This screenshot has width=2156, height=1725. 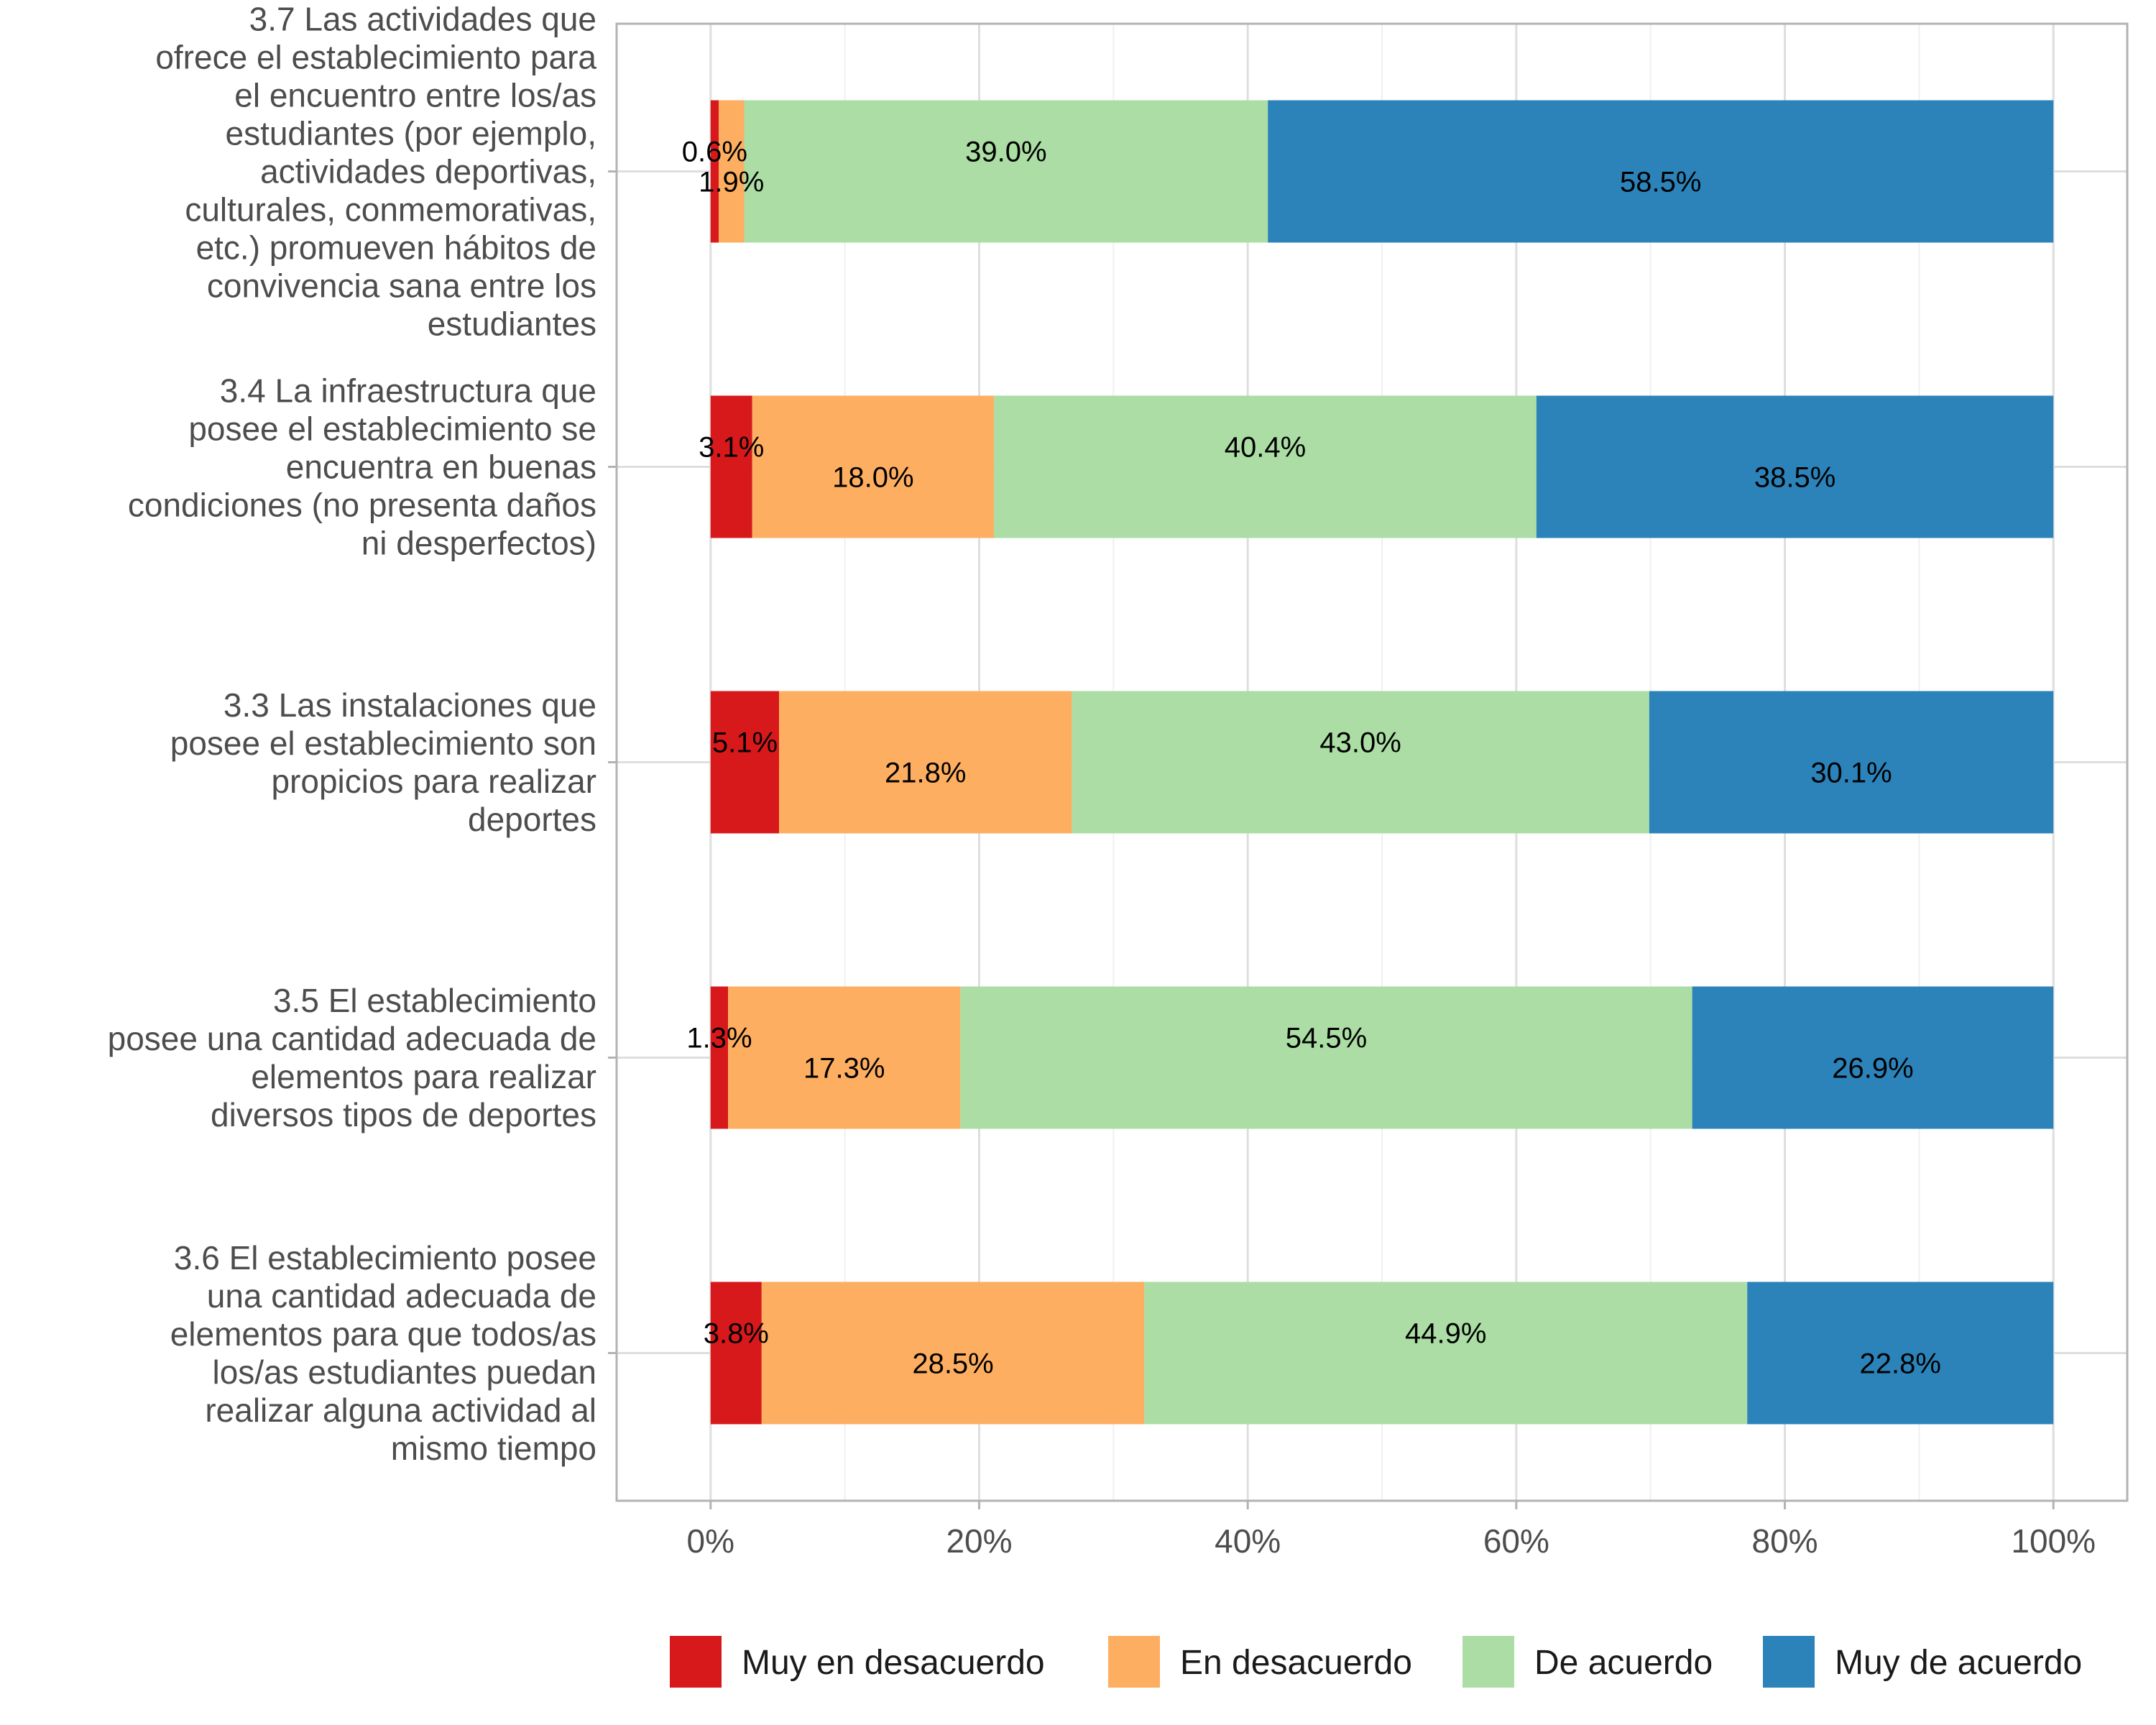 What do you see at coordinates (2053, 1541) in the screenshot?
I see `x-tick-label: 100%` at bounding box center [2053, 1541].